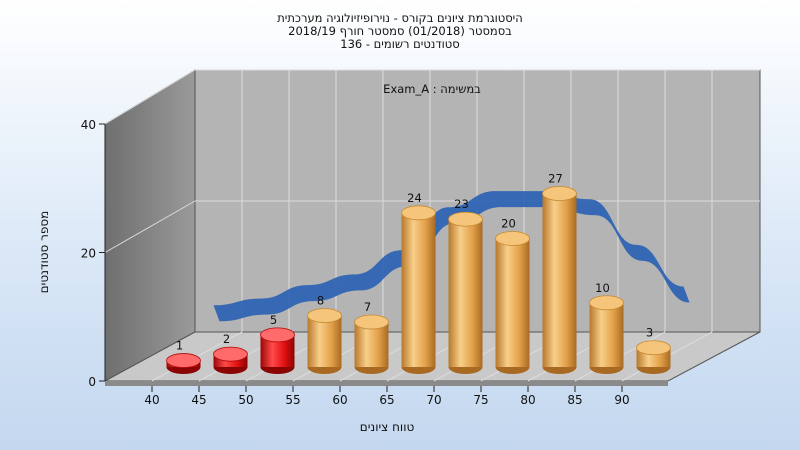  Describe the element at coordinates (198, 400) in the screenshot. I see `x-tick-label: 45` at that location.